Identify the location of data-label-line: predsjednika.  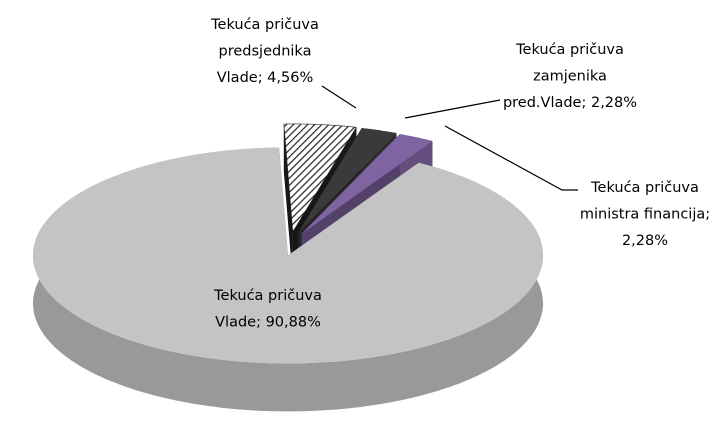
(265, 52).